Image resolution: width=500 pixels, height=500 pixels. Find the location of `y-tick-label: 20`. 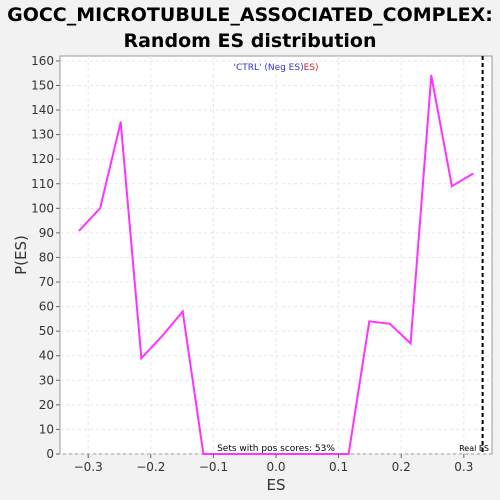

y-tick-label: 20 is located at coordinates (46, 405).